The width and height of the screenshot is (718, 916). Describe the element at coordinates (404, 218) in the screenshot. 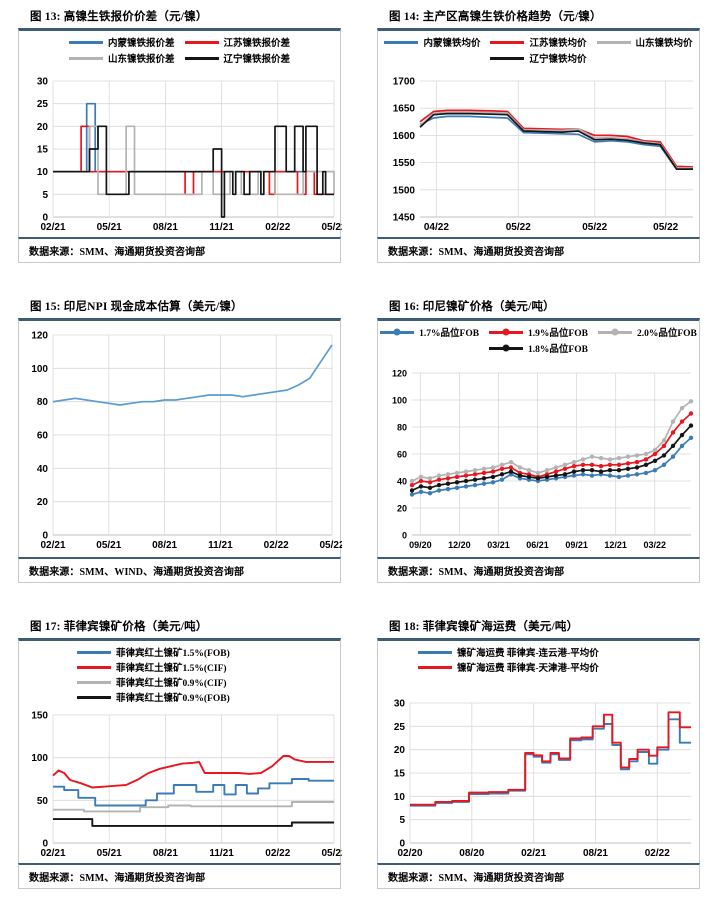

I see `svg-text: 1450` at that location.